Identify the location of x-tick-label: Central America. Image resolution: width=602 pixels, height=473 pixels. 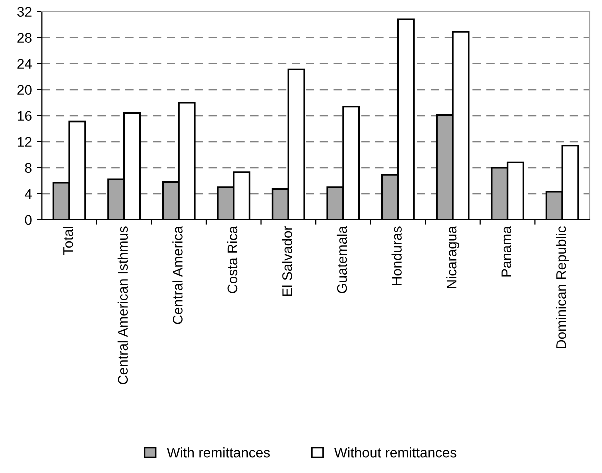
(177, 275).